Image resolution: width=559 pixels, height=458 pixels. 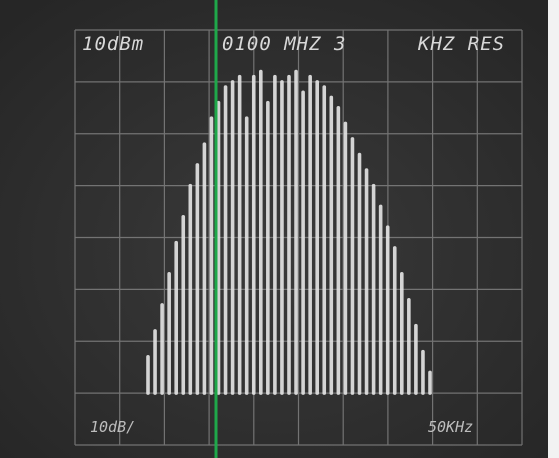 I want to click on center-frequency: 0100 MHZ 3, so click(x=284, y=44).